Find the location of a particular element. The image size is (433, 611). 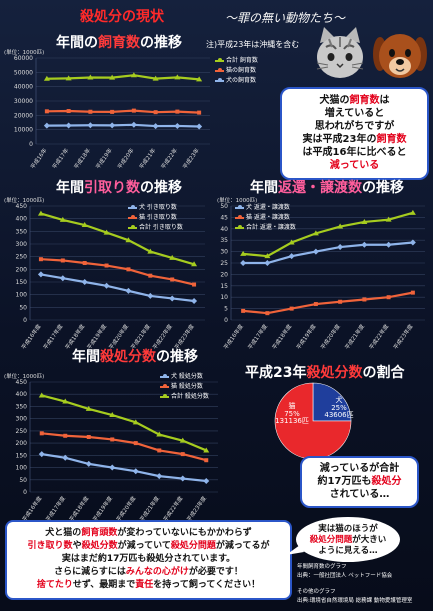

legend-item-dog: 犬 返還・譲渡数 is located at coordinates (262, 208).